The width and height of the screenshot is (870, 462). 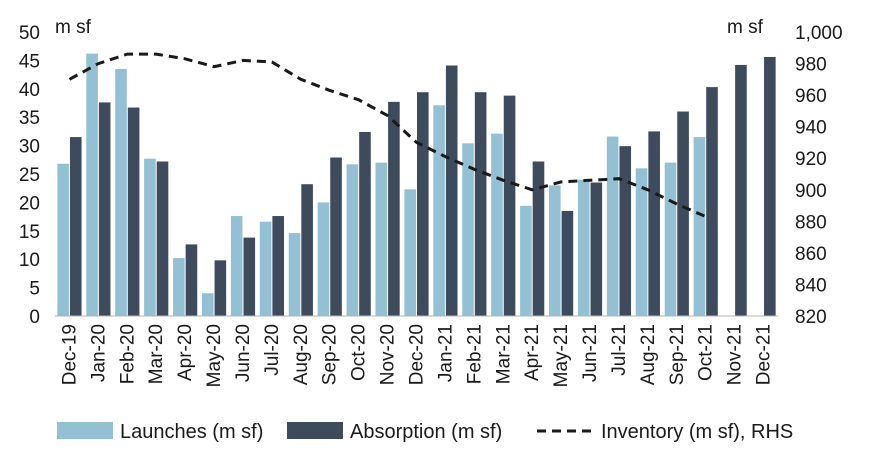 What do you see at coordinates (29, 232) in the screenshot?
I see `left-tick-label: 15` at bounding box center [29, 232].